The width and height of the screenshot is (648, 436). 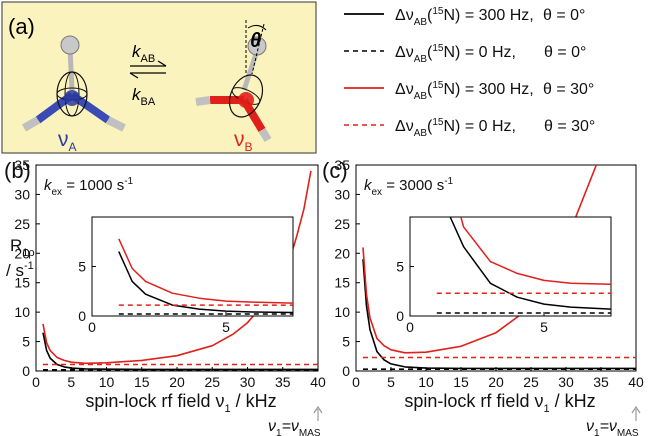 What do you see at coordinates (255, 41) in the screenshot?
I see `theta-label: θ` at bounding box center [255, 41].